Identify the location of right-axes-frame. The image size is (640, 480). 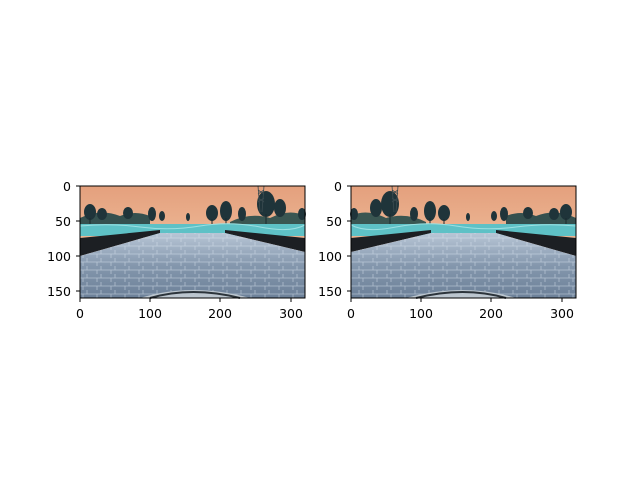
(463, 242).